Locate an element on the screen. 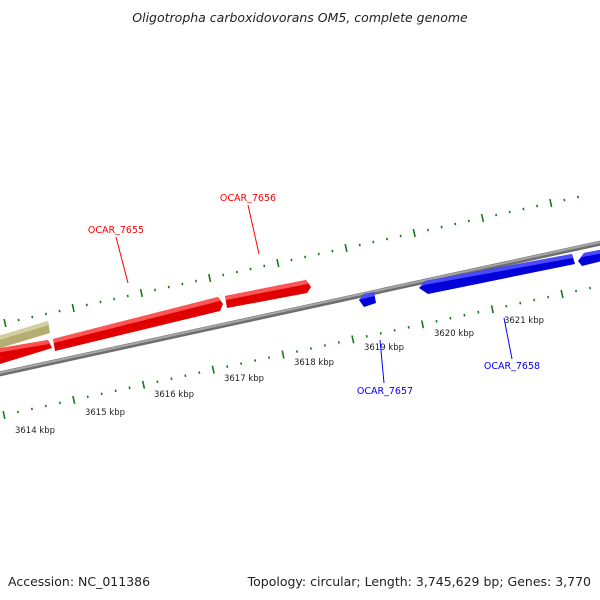  gene-label-ocar-7656: OCAR_7656 is located at coordinates (248, 198).